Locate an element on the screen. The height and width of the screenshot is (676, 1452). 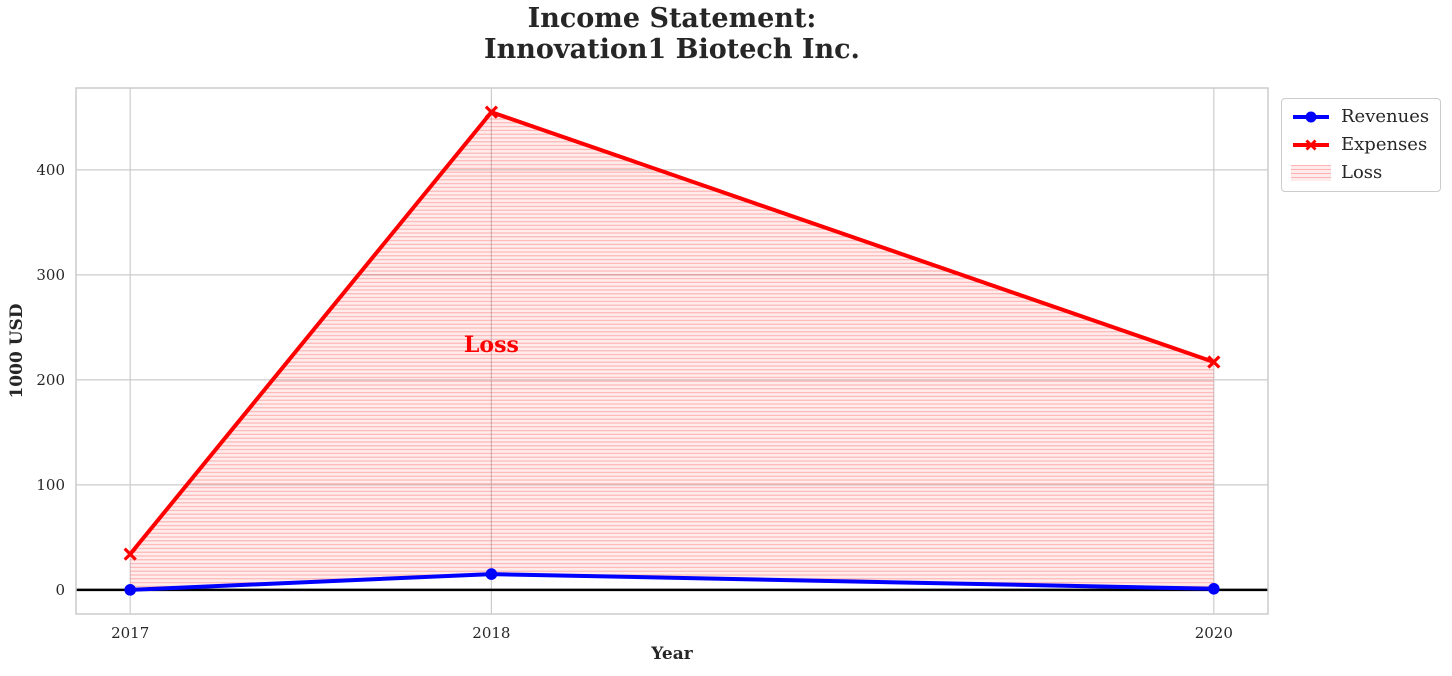
legend-label-loss: Loss is located at coordinates (1362, 172).